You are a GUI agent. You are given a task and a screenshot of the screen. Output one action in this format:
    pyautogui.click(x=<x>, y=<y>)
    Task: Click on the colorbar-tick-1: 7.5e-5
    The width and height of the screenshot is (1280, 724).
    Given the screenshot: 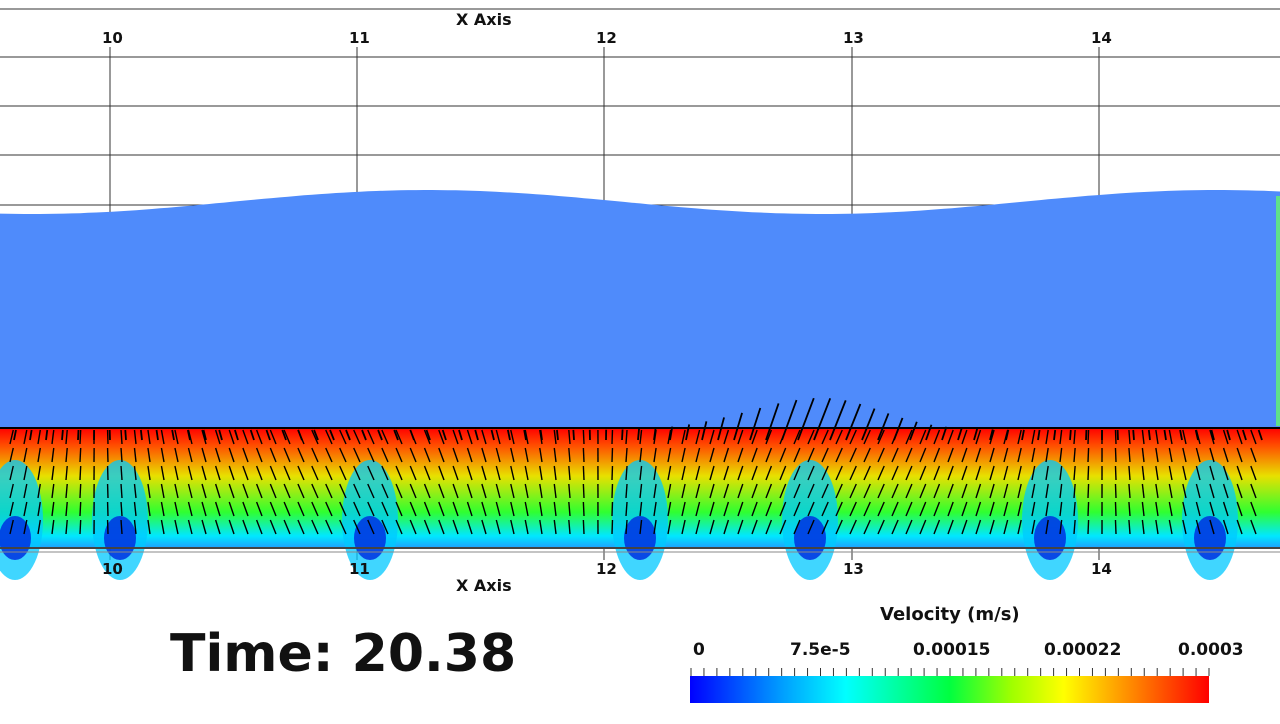 What is the action you would take?
    pyautogui.click(x=820, y=650)
    